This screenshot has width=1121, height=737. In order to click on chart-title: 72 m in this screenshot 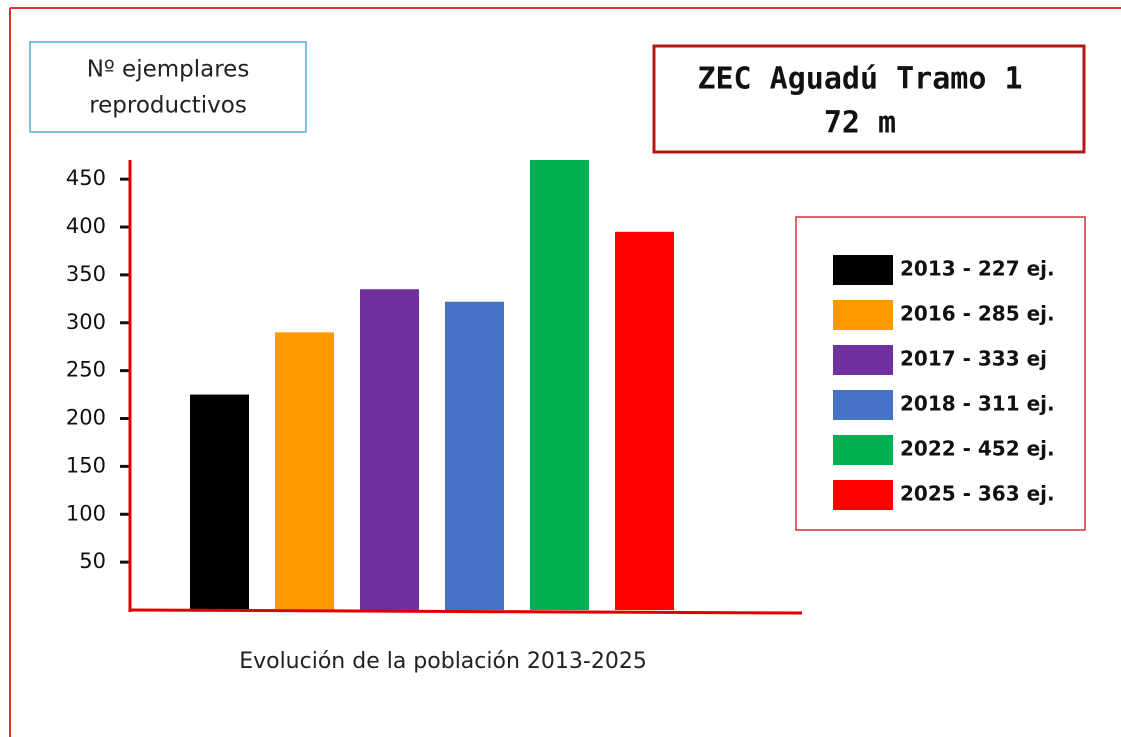, I will do `click(860, 123)`.